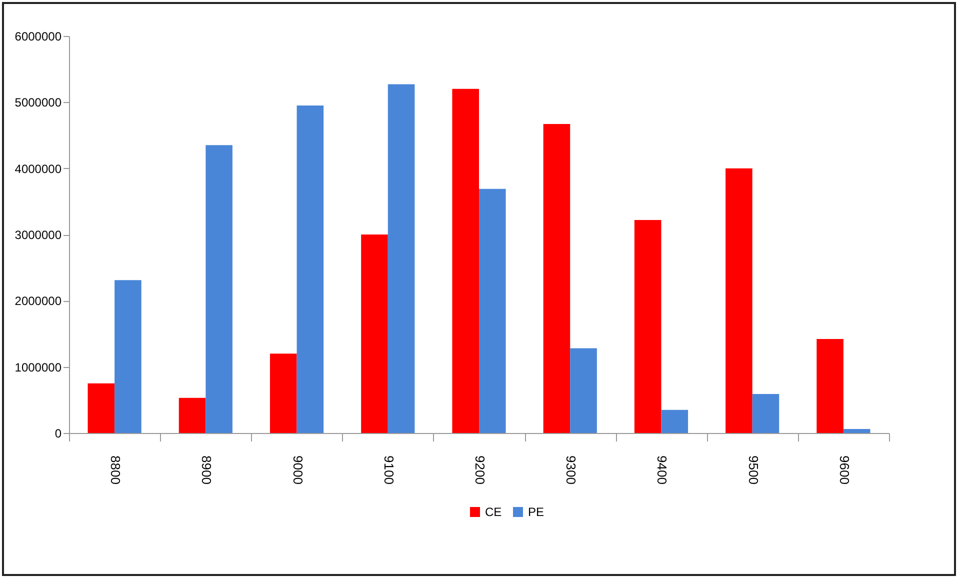  What do you see at coordinates (571, 470) in the screenshot?
I see `x-tick-label: 9300` at bounding box center [571, 470].